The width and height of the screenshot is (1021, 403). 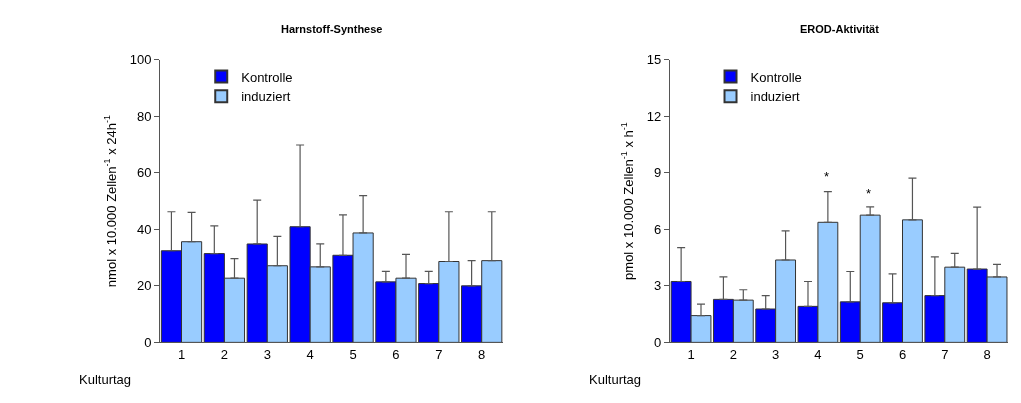 What do you see at coordinates (654, 116) in the screenshot?
I see `y-tick-label: 12` at bounding box center [654, 116].